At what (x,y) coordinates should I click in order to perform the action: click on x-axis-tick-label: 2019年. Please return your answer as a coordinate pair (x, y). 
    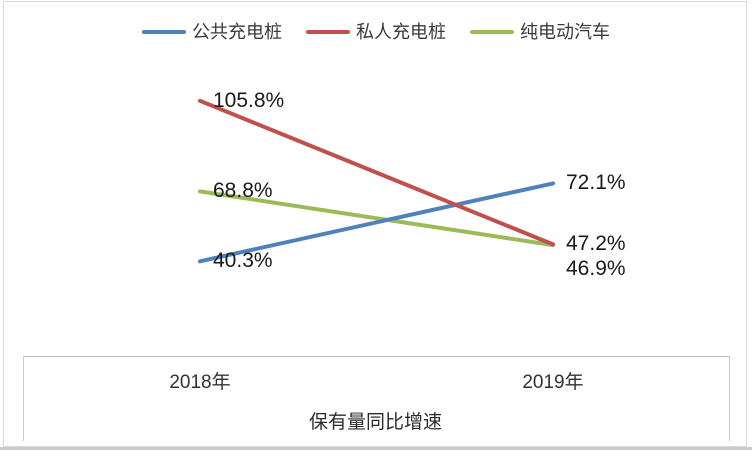
    Looking at the image, I should click on (553, 382).